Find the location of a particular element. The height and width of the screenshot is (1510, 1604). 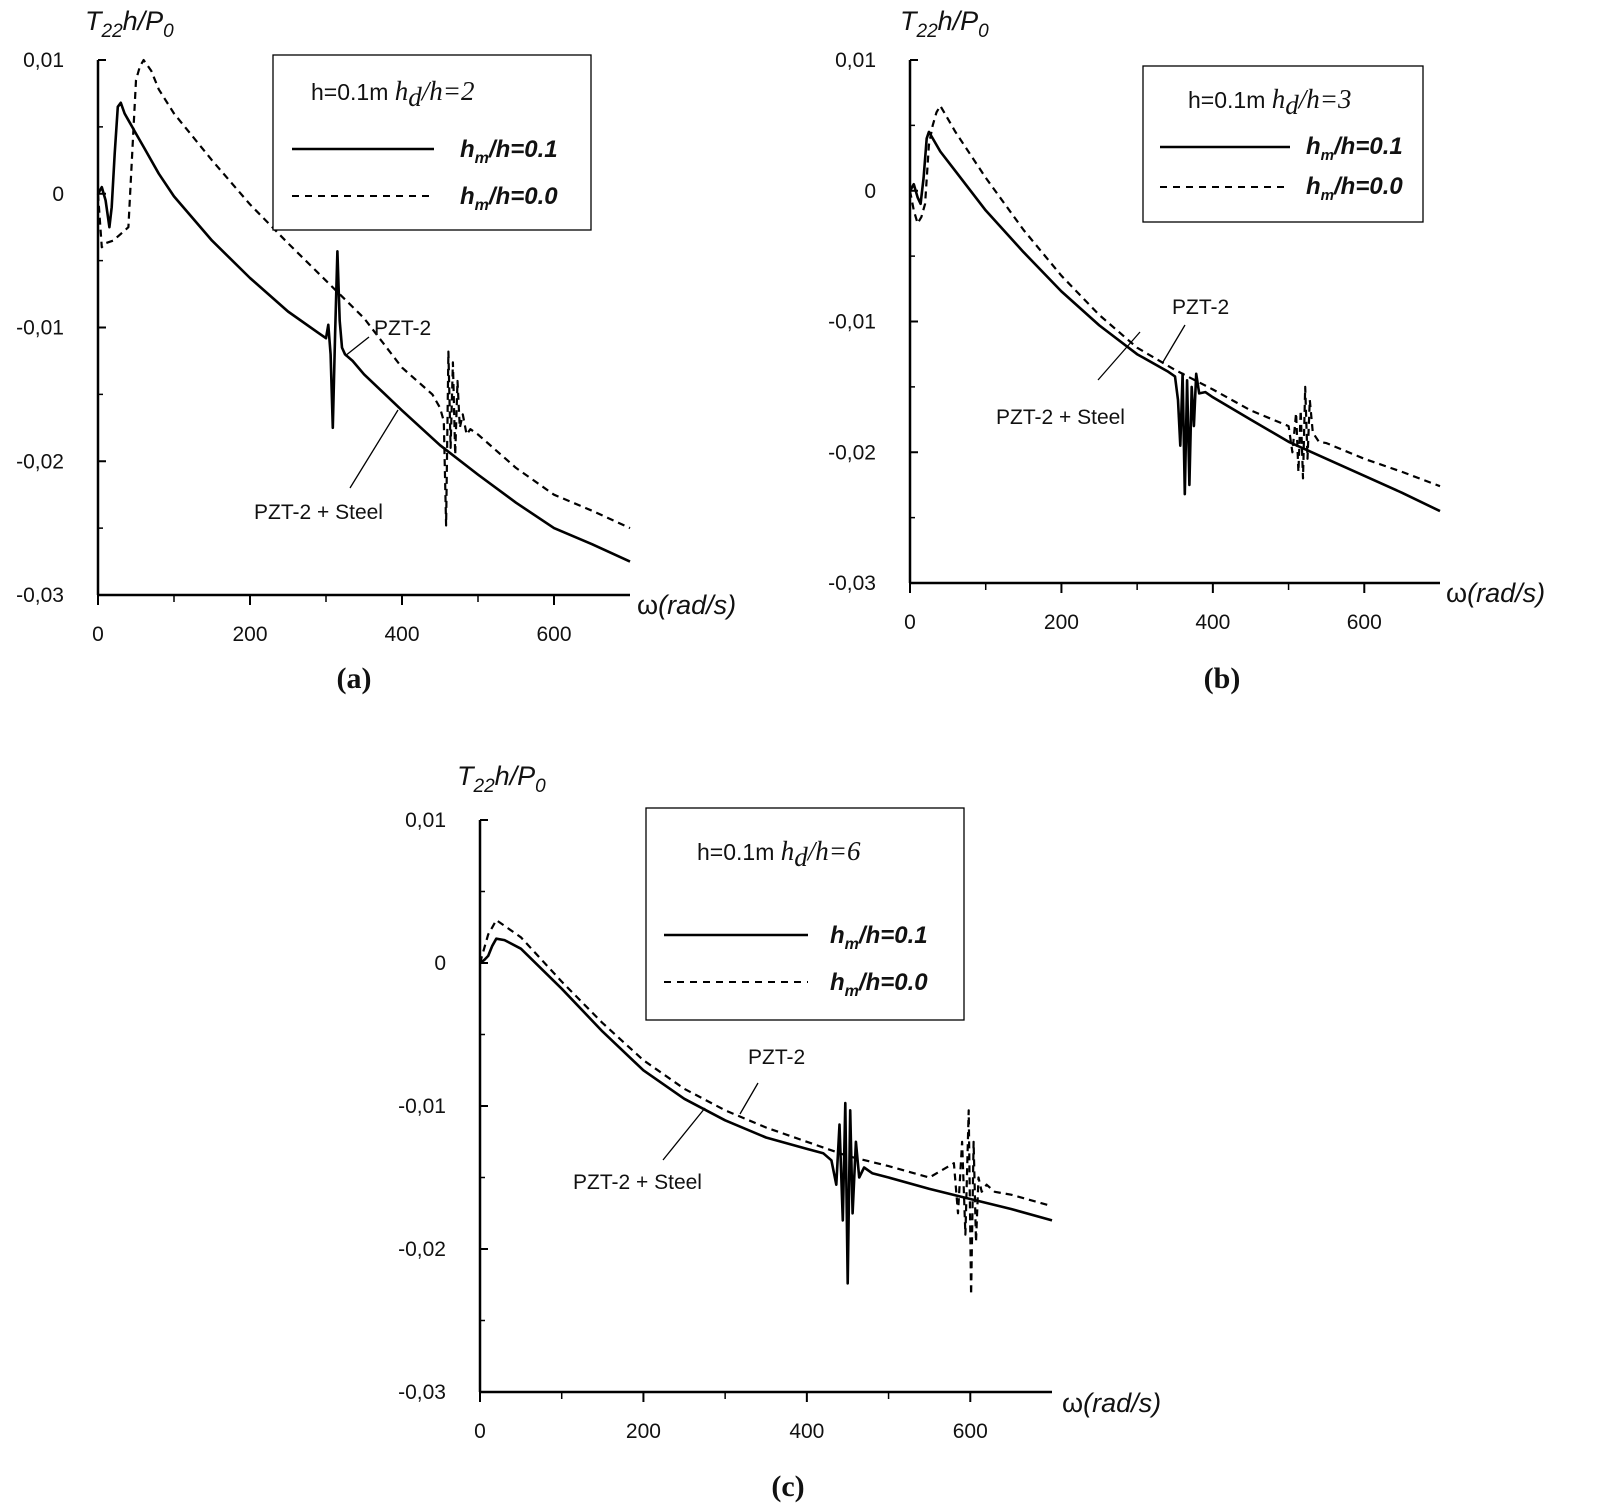

series-c is located at coordinates (765, 1107).